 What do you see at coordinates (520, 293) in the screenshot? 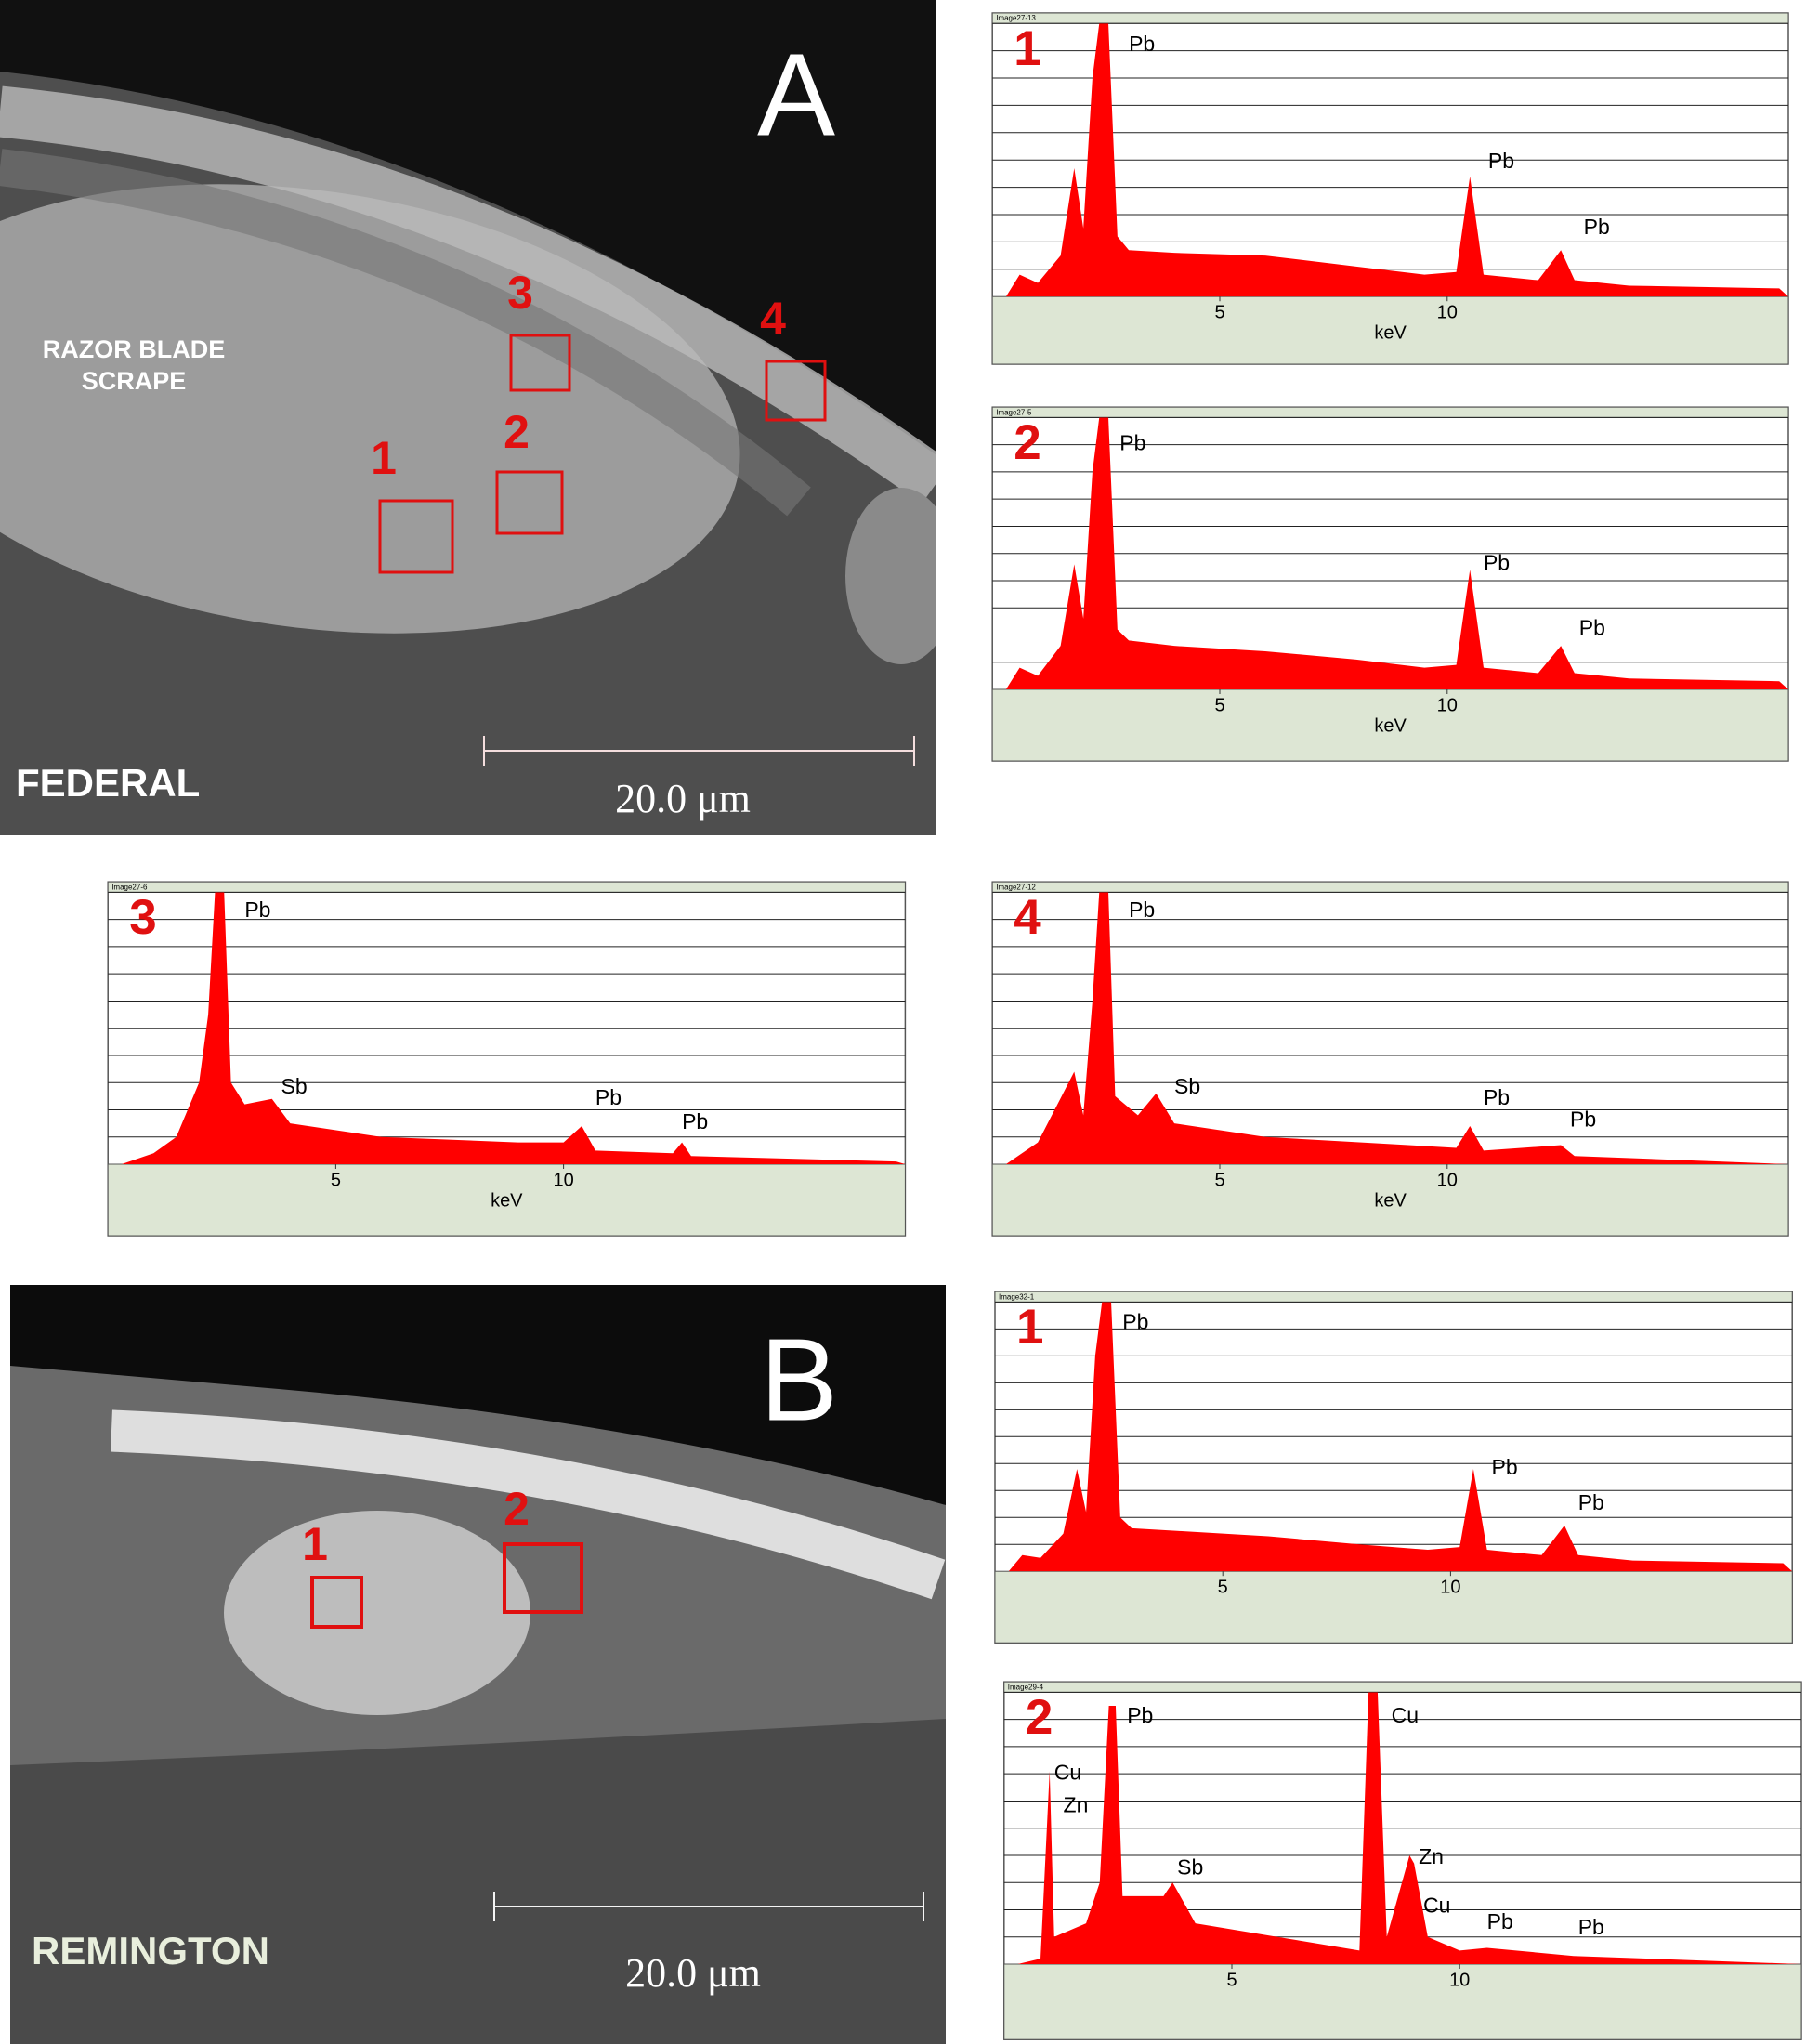
I see `region-label: 3` at bounding box center [520, 293].